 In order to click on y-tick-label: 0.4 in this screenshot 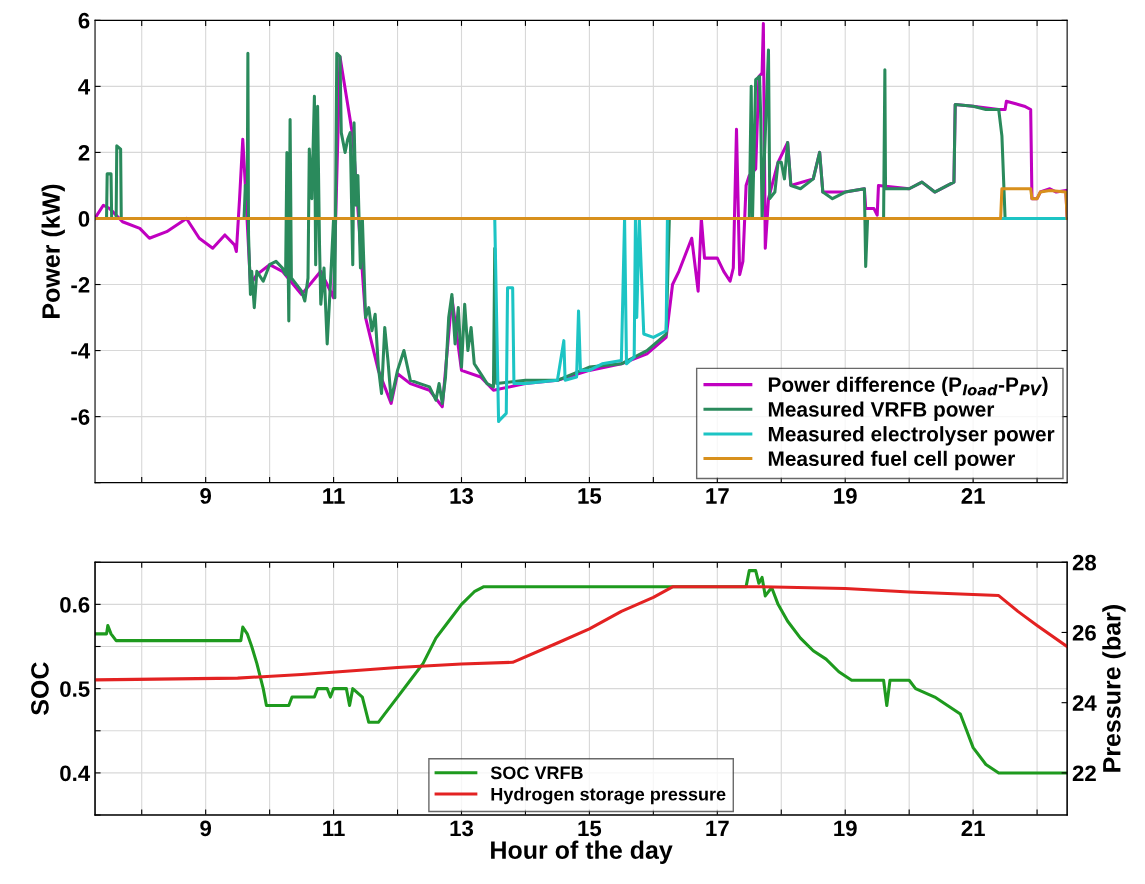, I will do `click(75, 773)`.